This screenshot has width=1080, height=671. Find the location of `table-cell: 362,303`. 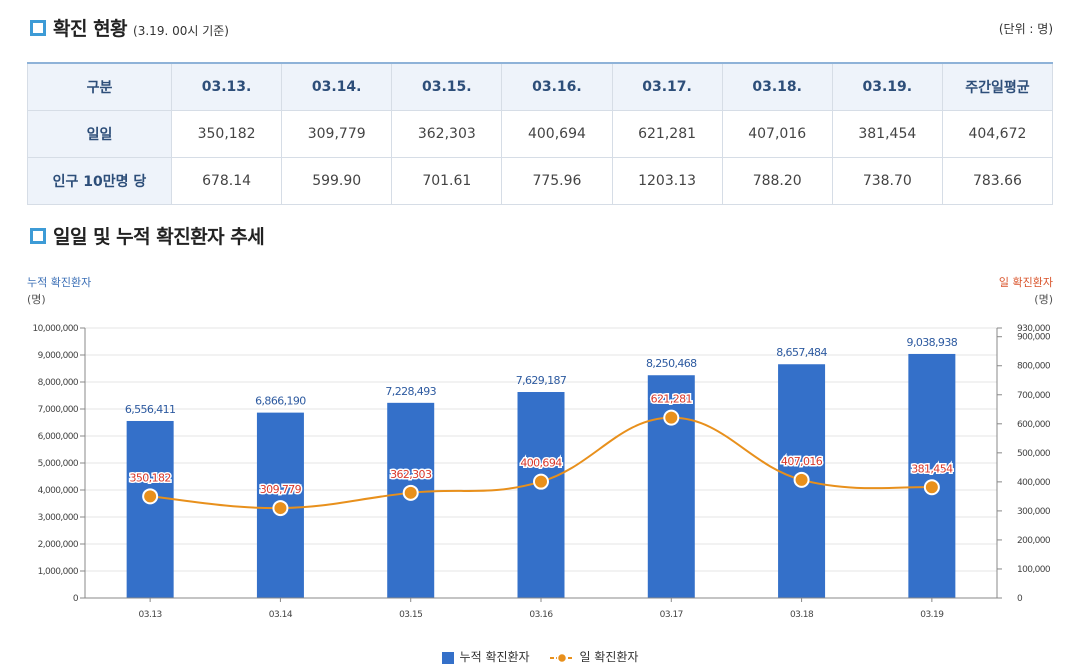

table-cell: 362,303 is located at coordinates (447, 134).